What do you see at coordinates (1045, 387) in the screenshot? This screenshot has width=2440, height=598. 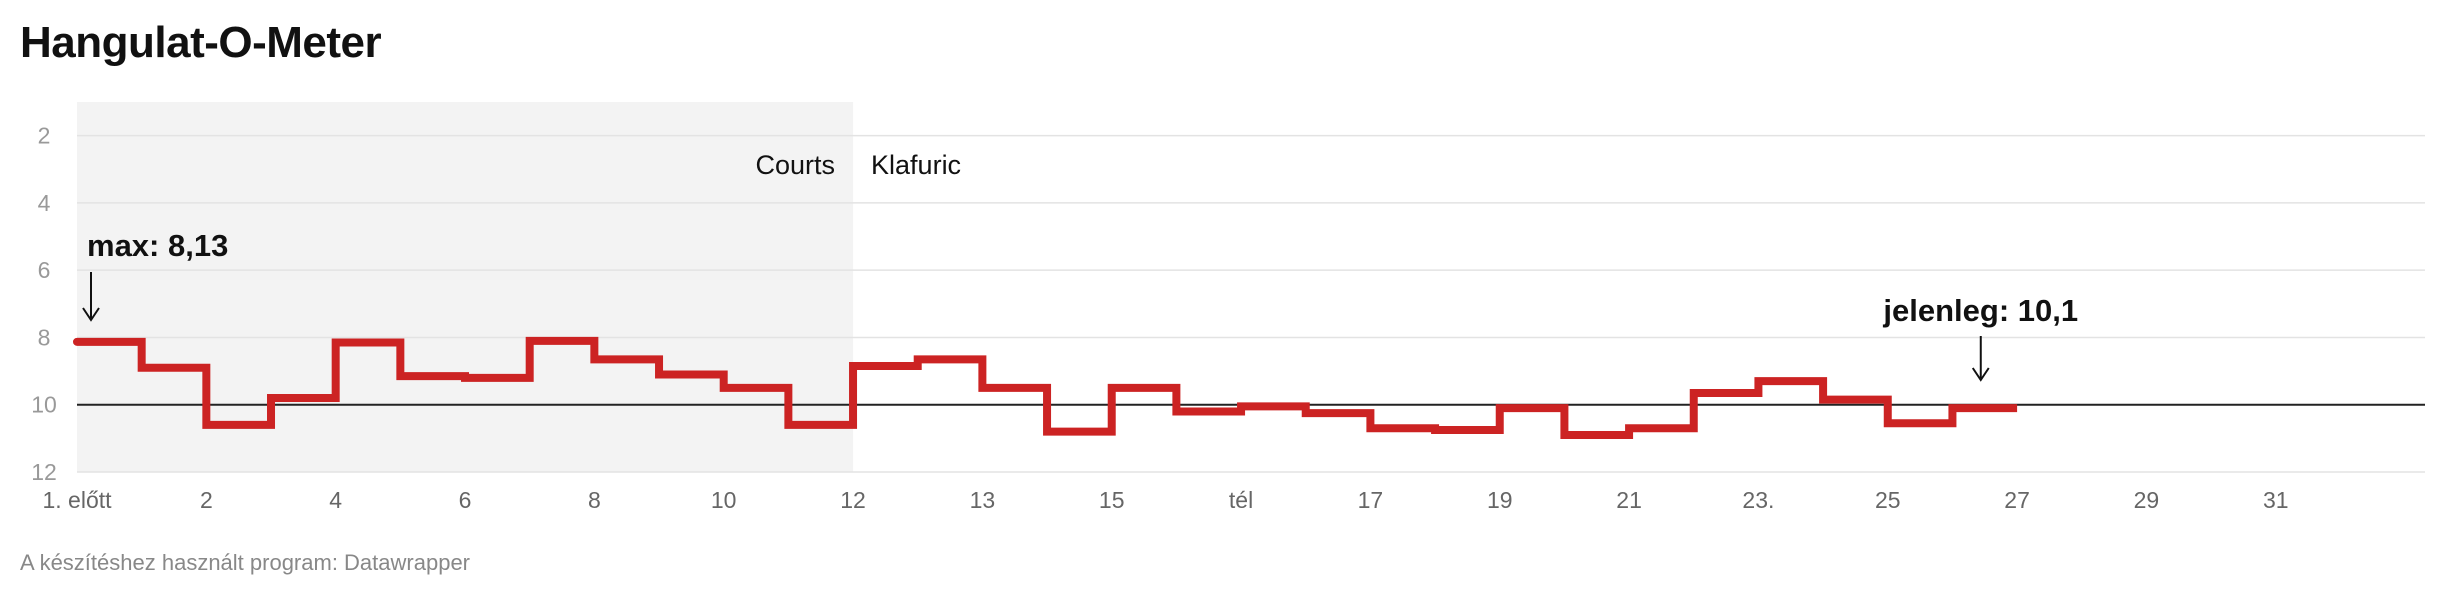 I see `series-line` at bounding box center [1045, 387].